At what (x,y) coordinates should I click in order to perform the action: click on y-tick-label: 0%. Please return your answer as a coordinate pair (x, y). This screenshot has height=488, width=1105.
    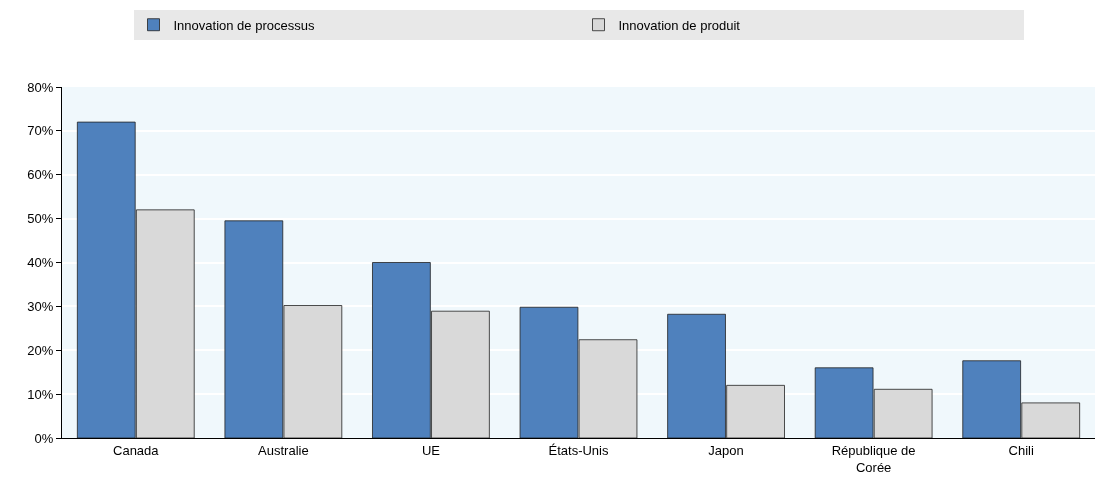
    Looking at the image, I should click on (44, 438).